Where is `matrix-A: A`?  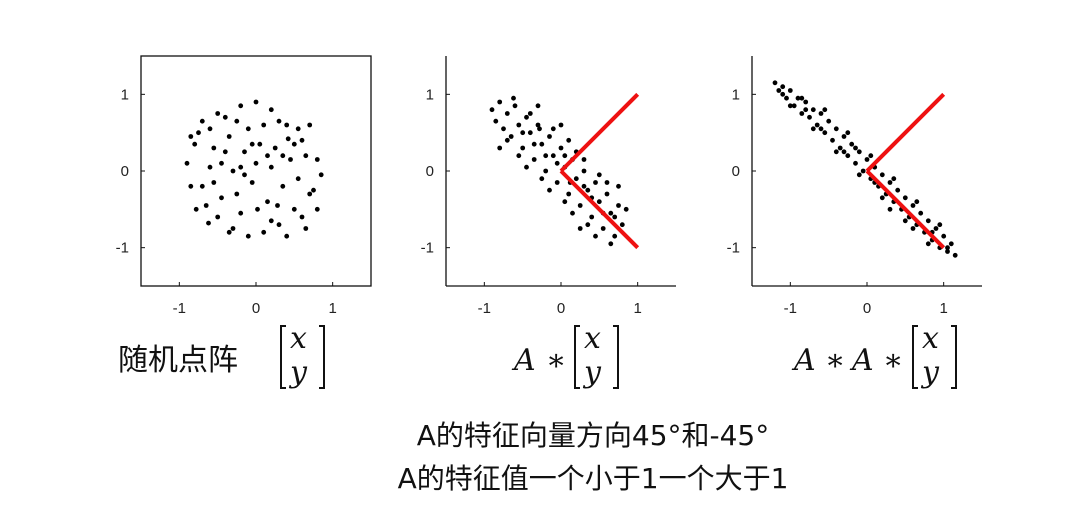
matrix-A: A is located at coordinates (523, 360).